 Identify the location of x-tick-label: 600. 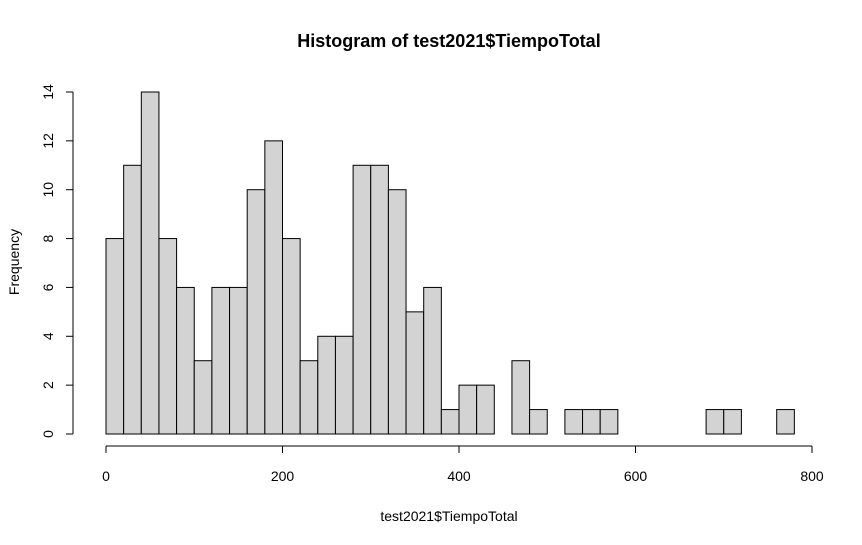
(636, 476).